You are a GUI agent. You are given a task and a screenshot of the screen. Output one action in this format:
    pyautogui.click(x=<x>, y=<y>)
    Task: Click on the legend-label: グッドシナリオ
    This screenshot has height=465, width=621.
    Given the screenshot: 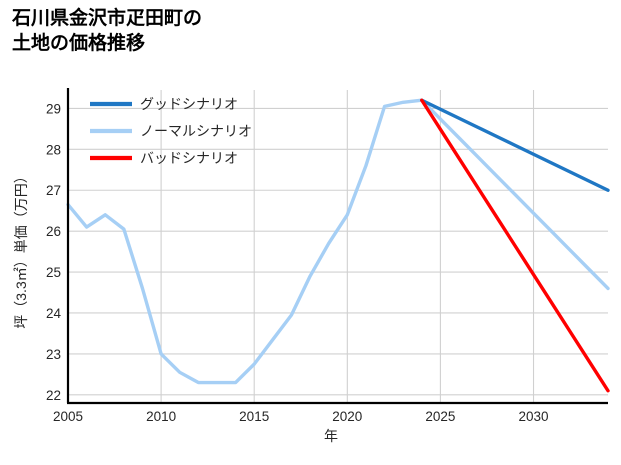 What is the action you would take?
    pyautogui.click(x=189, y=104)
    